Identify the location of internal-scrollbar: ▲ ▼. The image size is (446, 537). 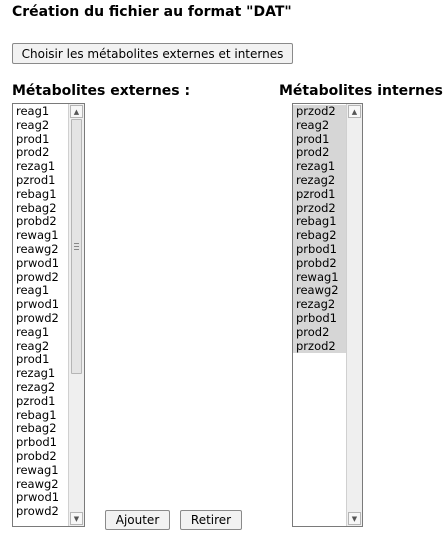
(354, 315).